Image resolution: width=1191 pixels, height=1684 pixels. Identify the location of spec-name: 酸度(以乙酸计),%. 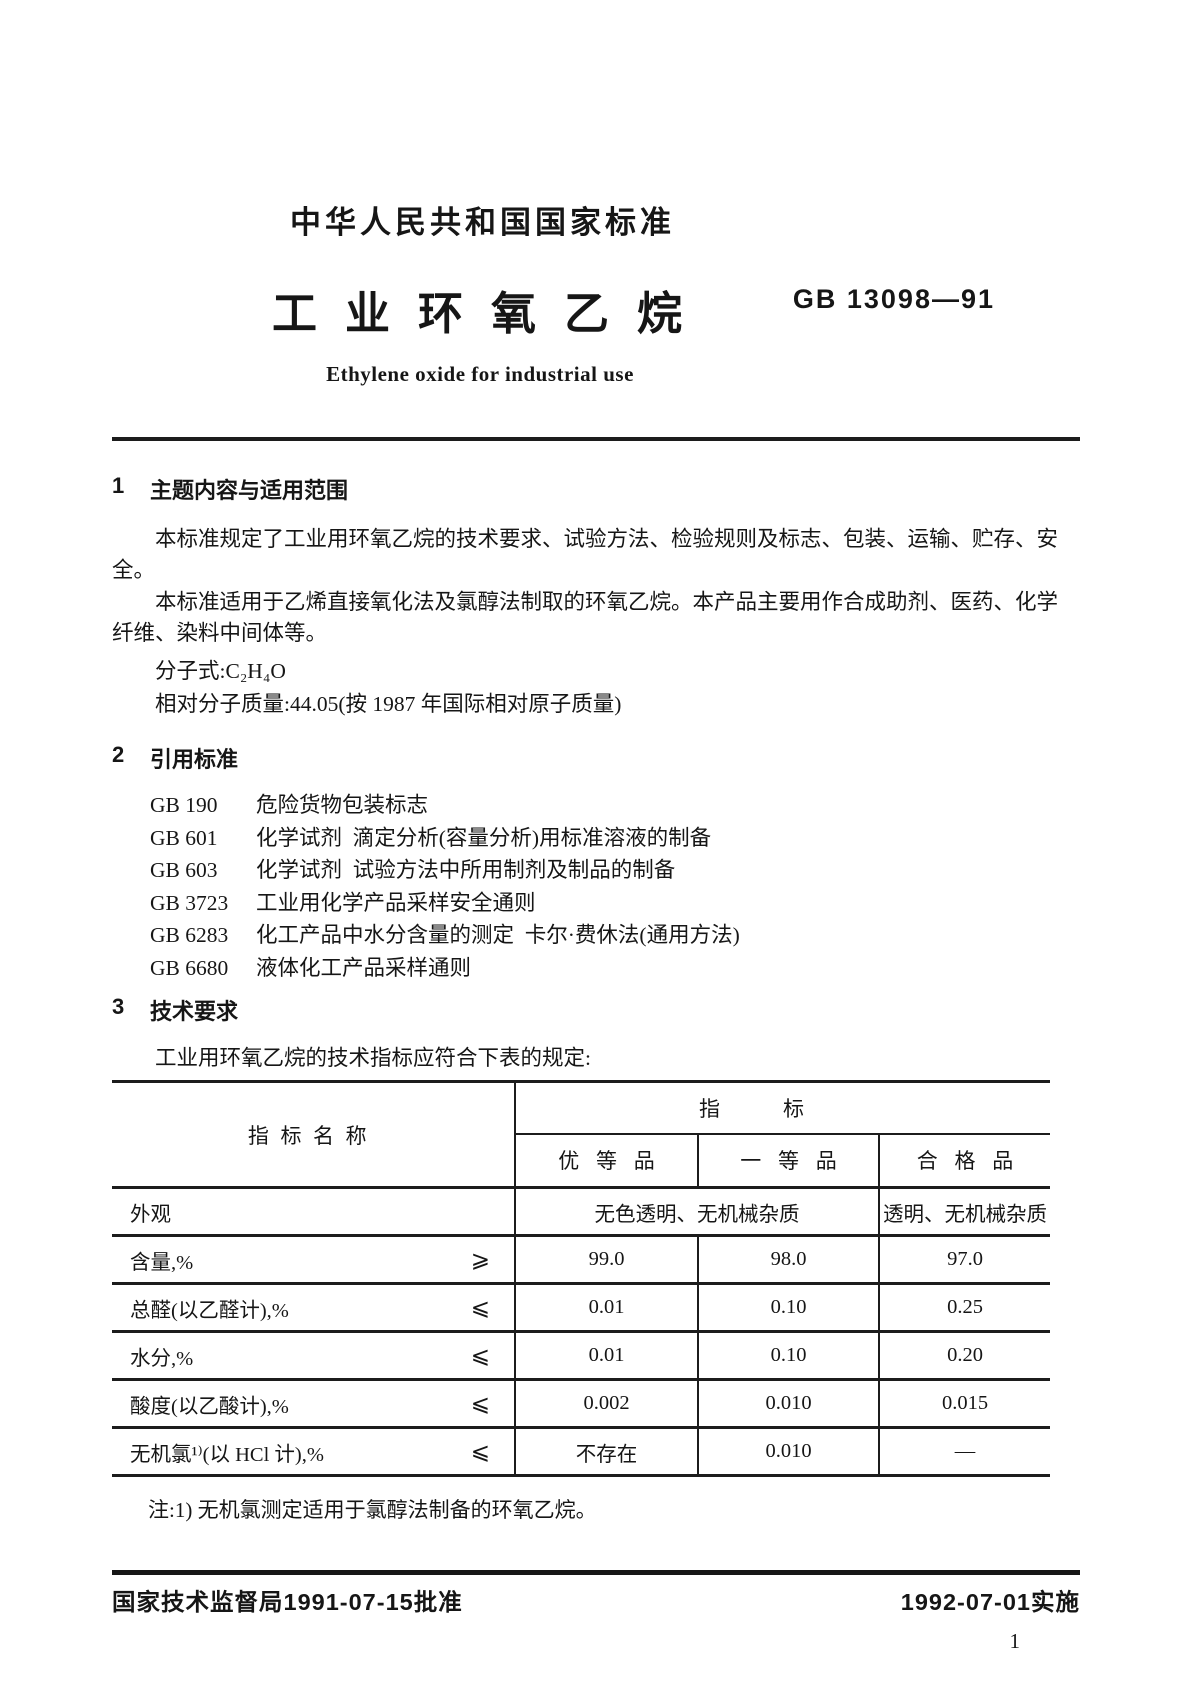
(209, 1406).